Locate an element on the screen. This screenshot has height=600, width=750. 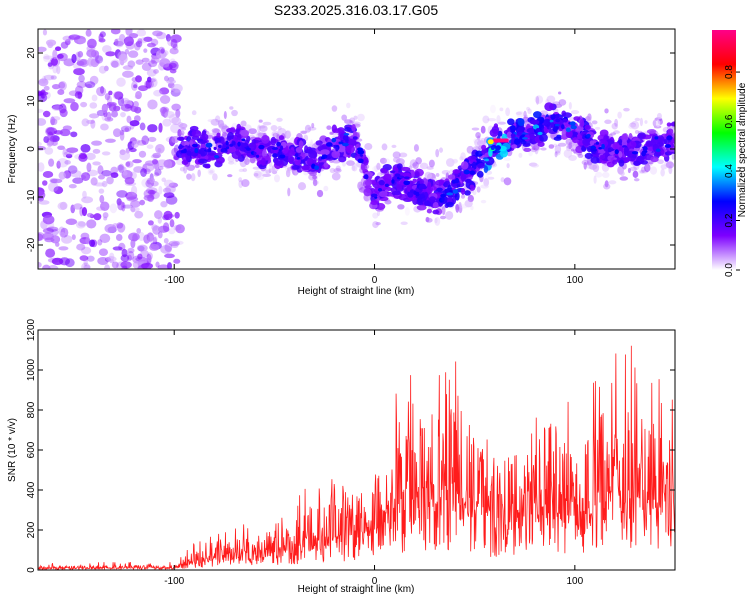
snr-y-axis-label: SNR (10 * v/v) is located at coordinates (12, 450).